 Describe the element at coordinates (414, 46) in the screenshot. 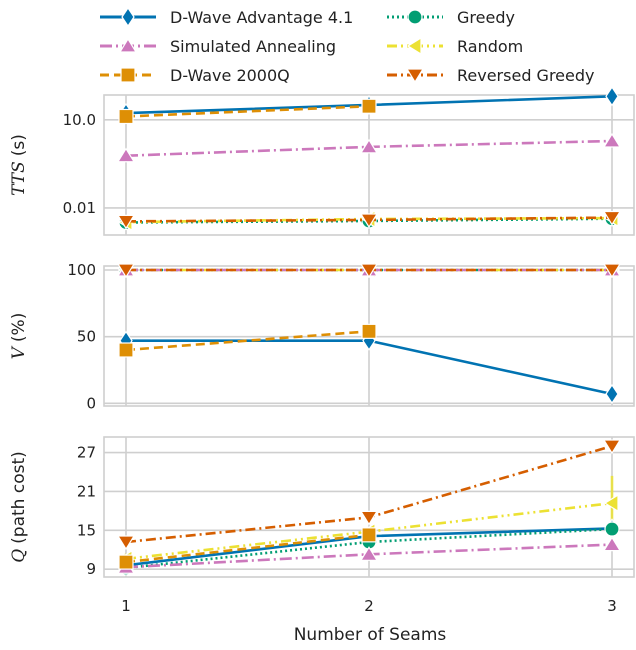

I see `legend-marker-random` at that location.